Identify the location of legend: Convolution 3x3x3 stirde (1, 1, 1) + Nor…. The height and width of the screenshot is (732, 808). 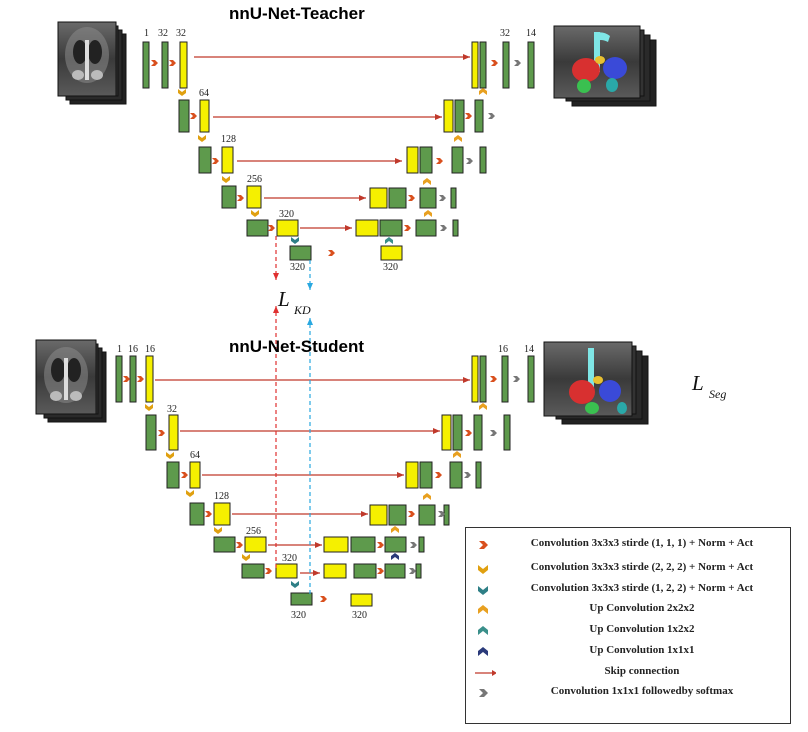
(628, 625).